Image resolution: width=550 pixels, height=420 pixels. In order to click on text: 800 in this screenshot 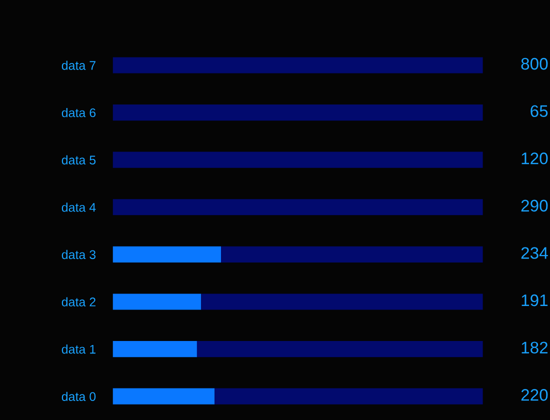, I will do `click(534, 64)`.